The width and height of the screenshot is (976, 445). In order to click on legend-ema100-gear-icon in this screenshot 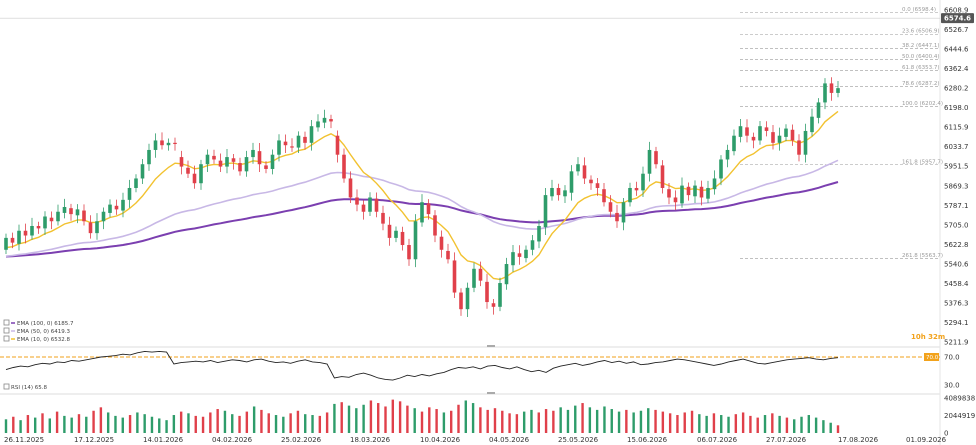, I will do `click(6, 322)`.